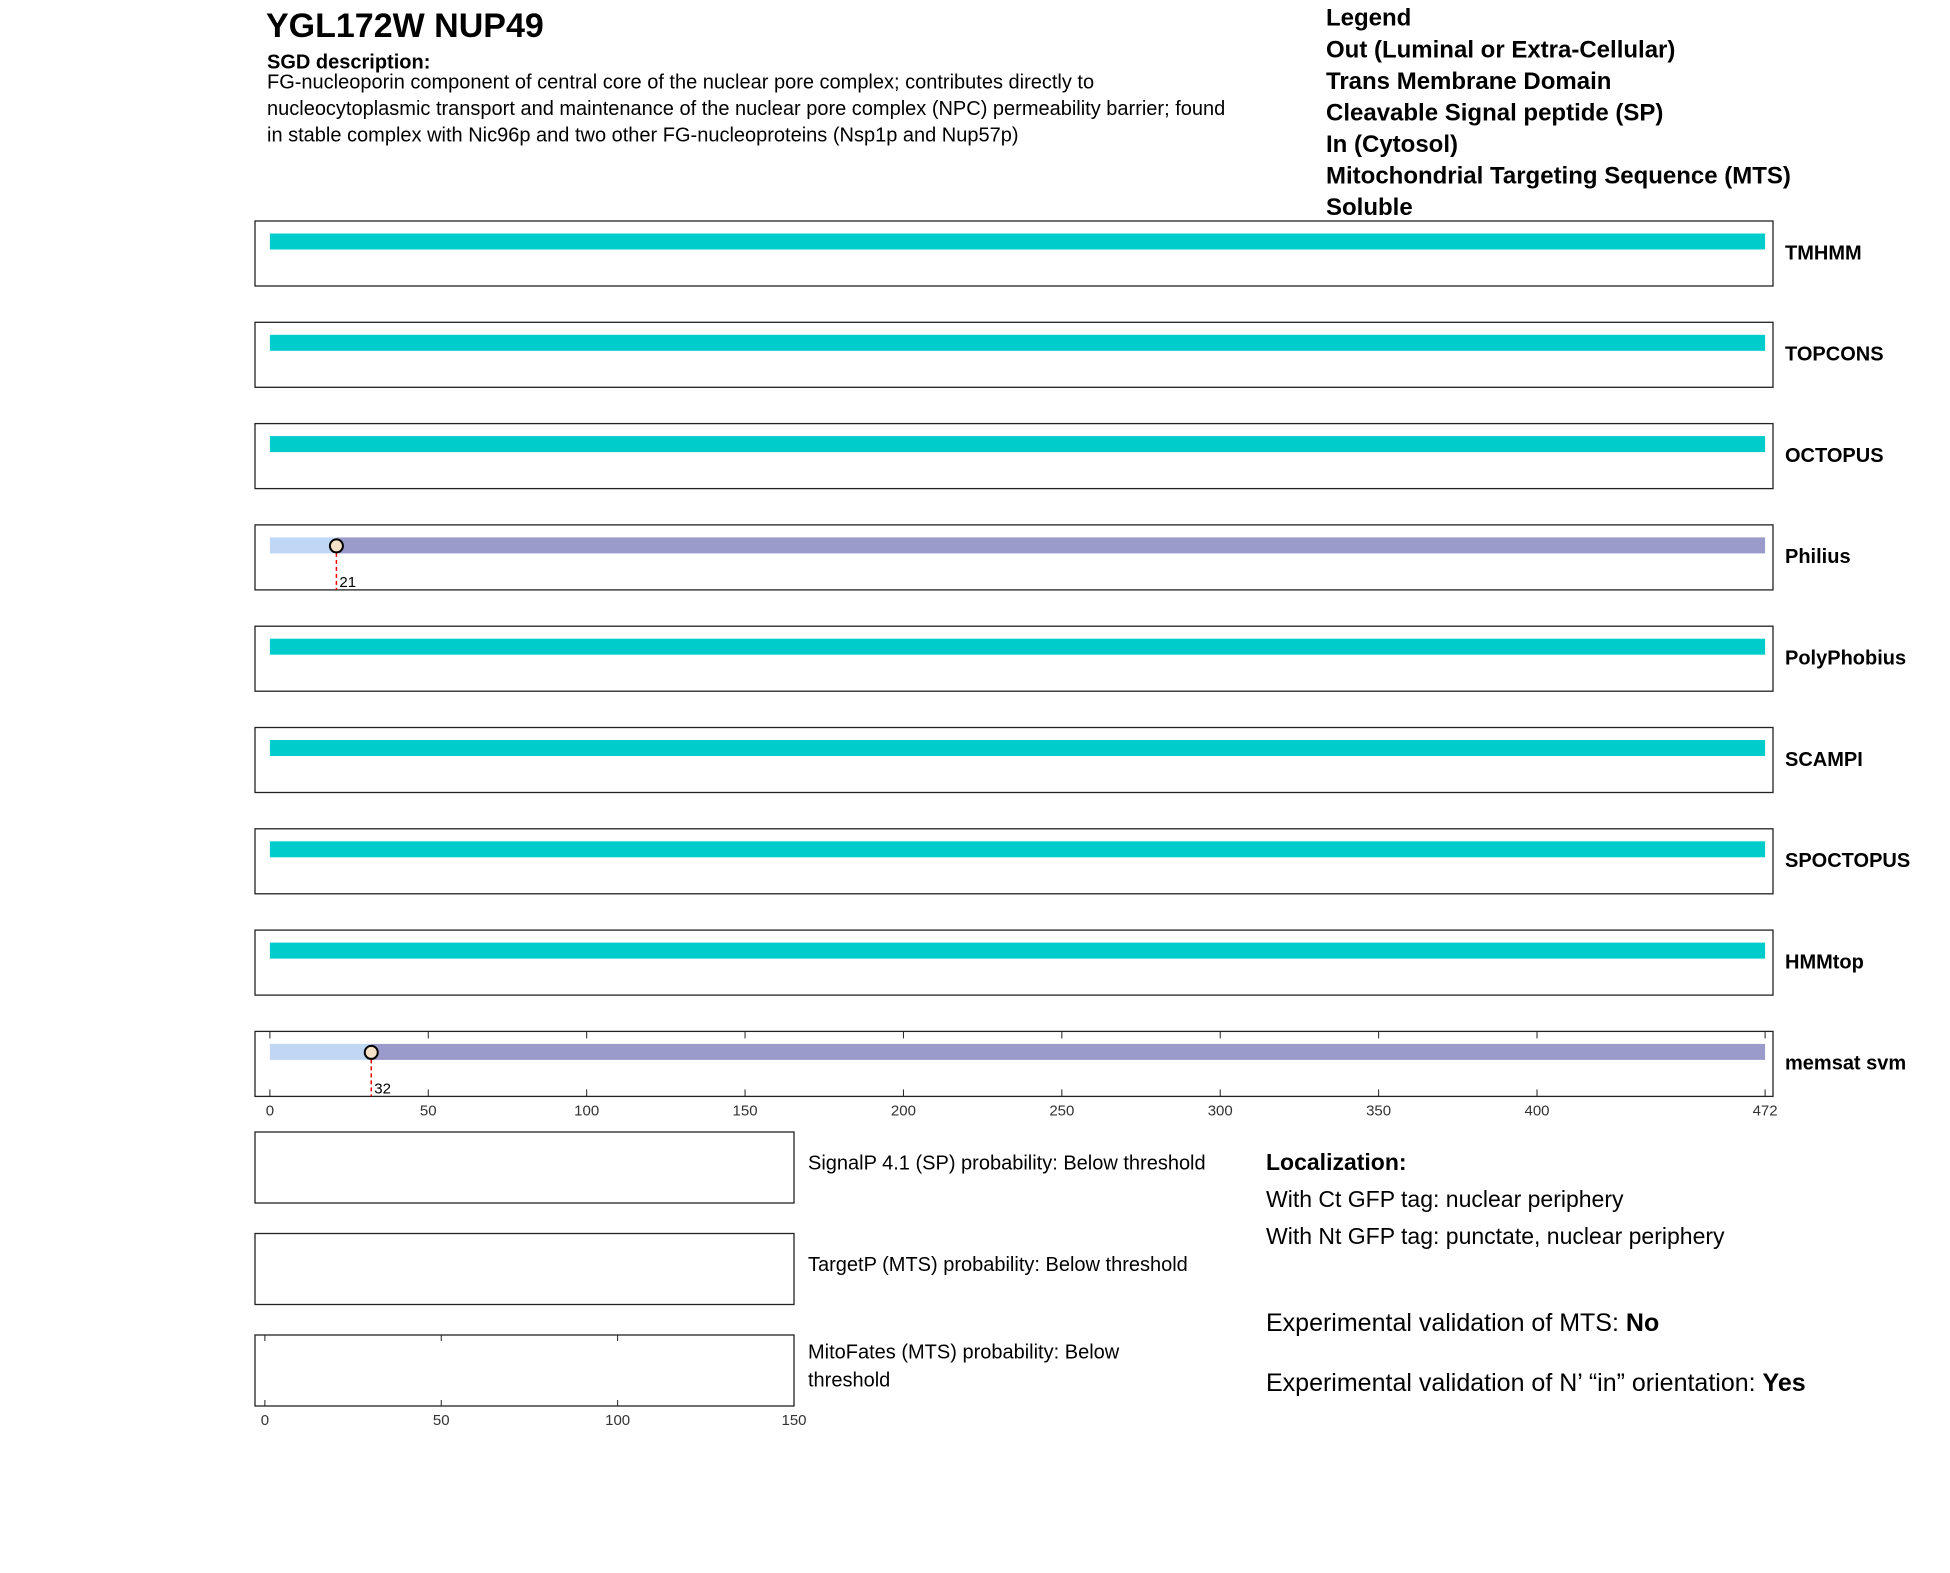  I want to click on description-label: SGD description:, so click(348, 62).